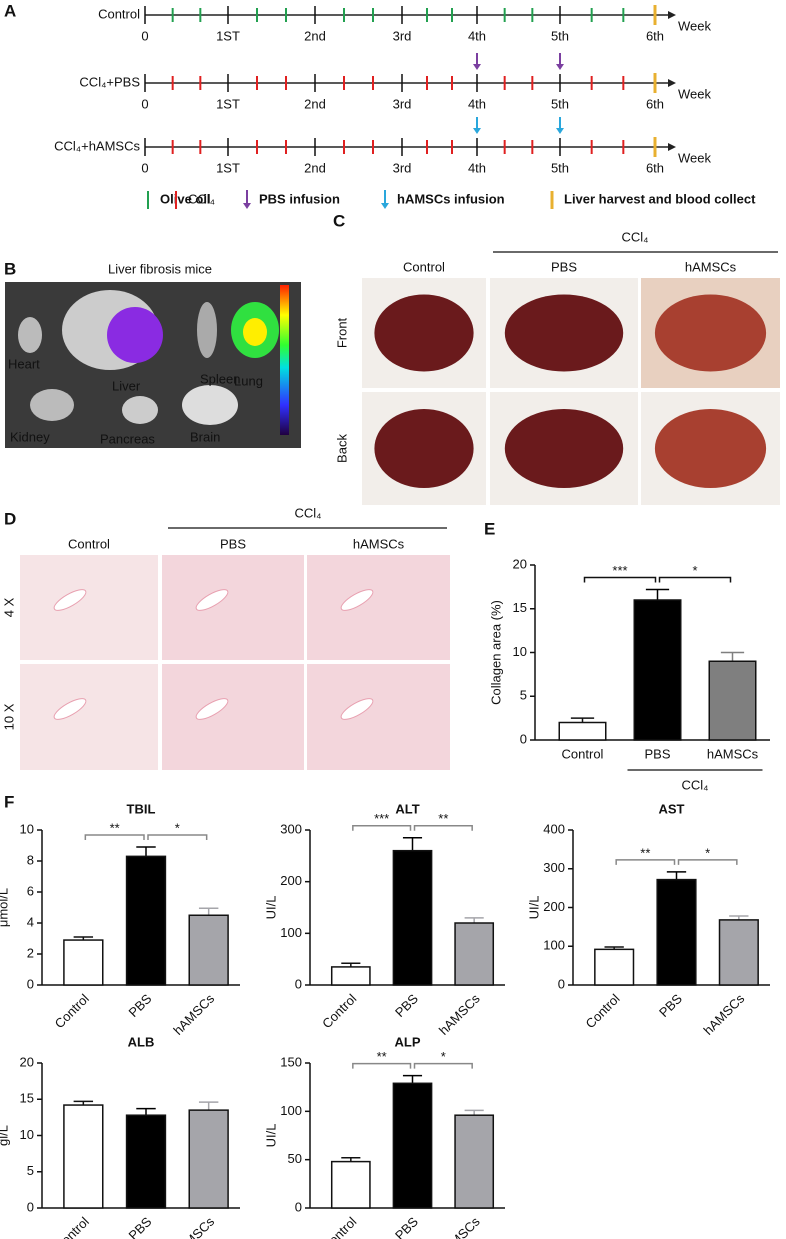  What do you see at coordinates (97, 145) in the screenshot?
I see `row-label: CCl₄+hAMSCs` at bounding box center [97, 145].